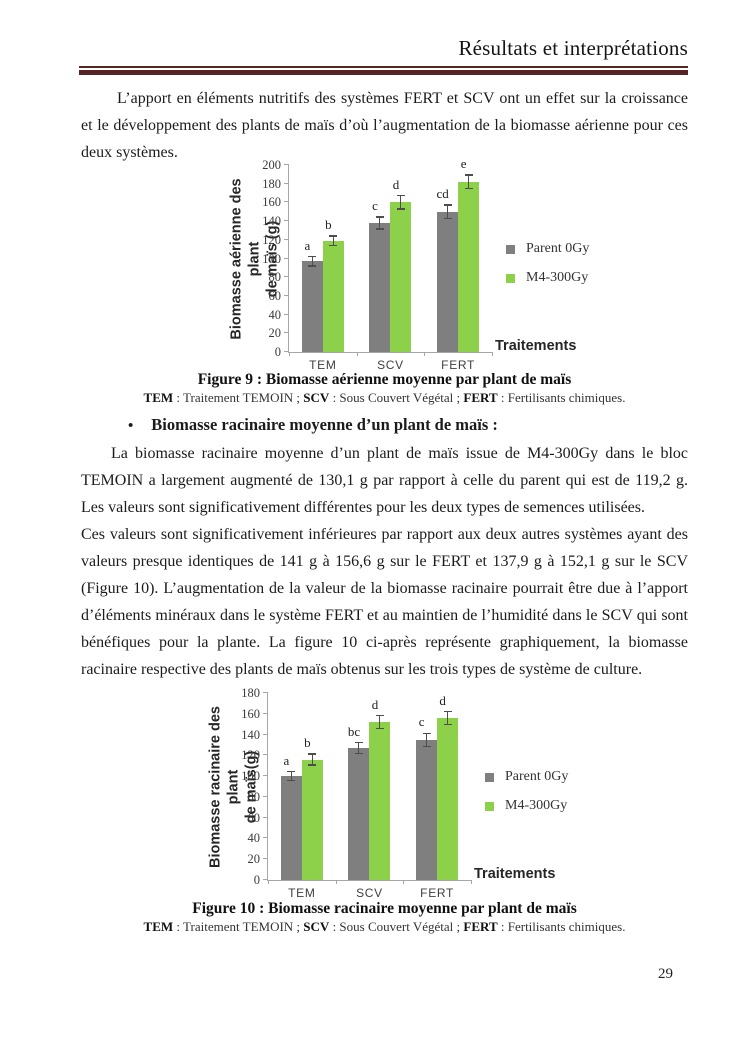  I want to click on y-tick-label: 120, so click(271, 239).